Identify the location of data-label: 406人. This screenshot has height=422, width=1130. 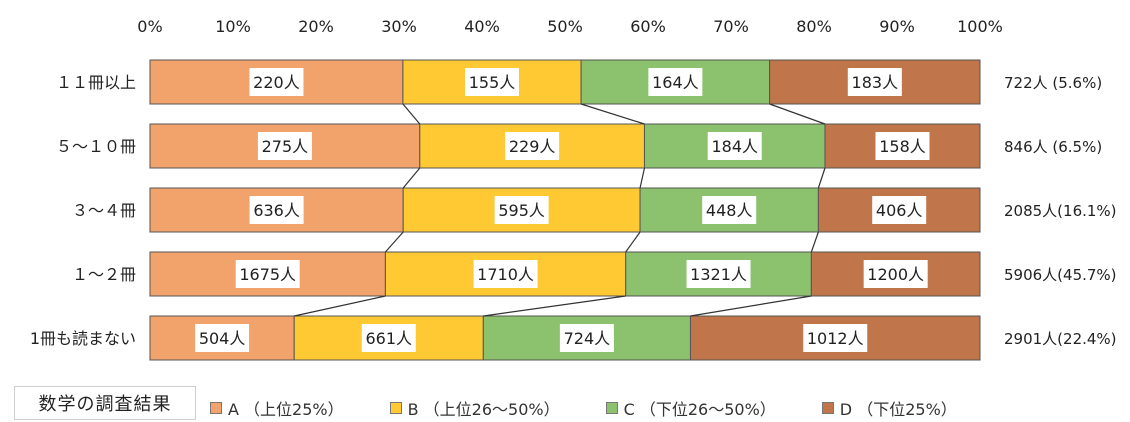
(899, 210).